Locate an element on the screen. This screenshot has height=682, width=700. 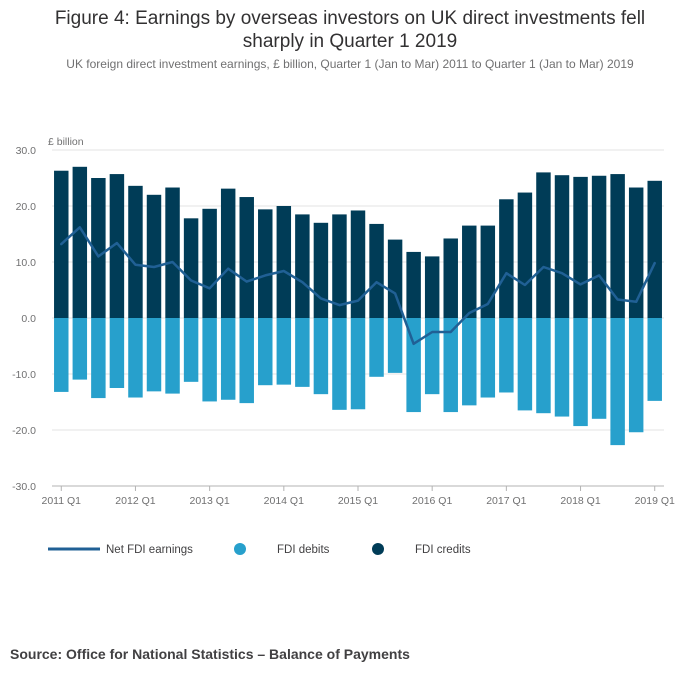
y-tick-label: -30.0 is located at coordinates (24, 487).